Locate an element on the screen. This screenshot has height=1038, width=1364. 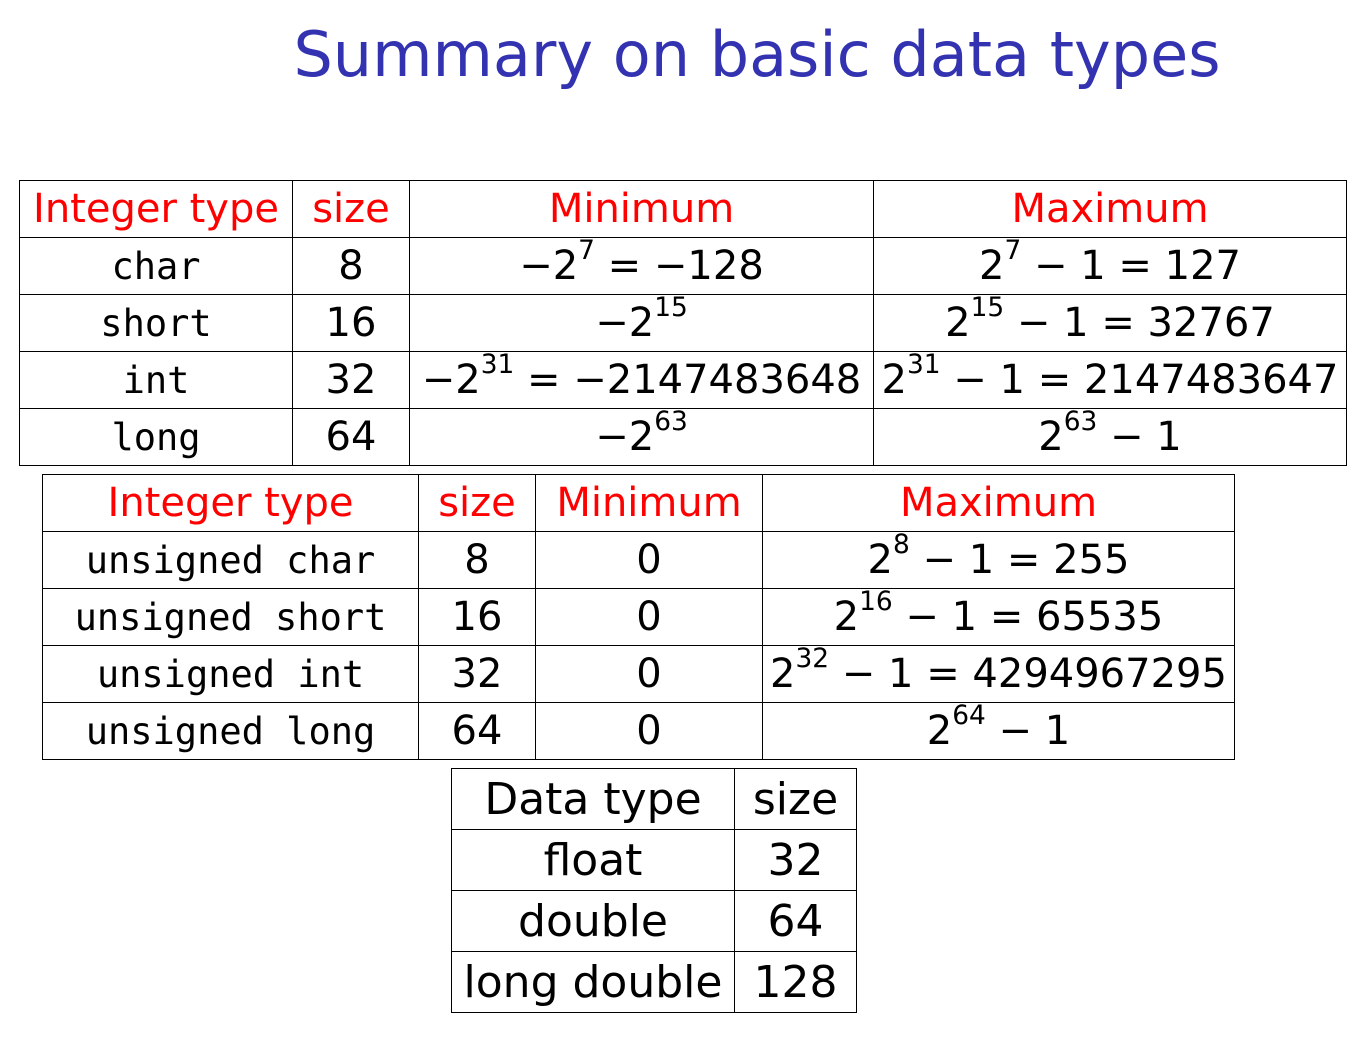
type-cell: long is located at coordinates (156, 437).